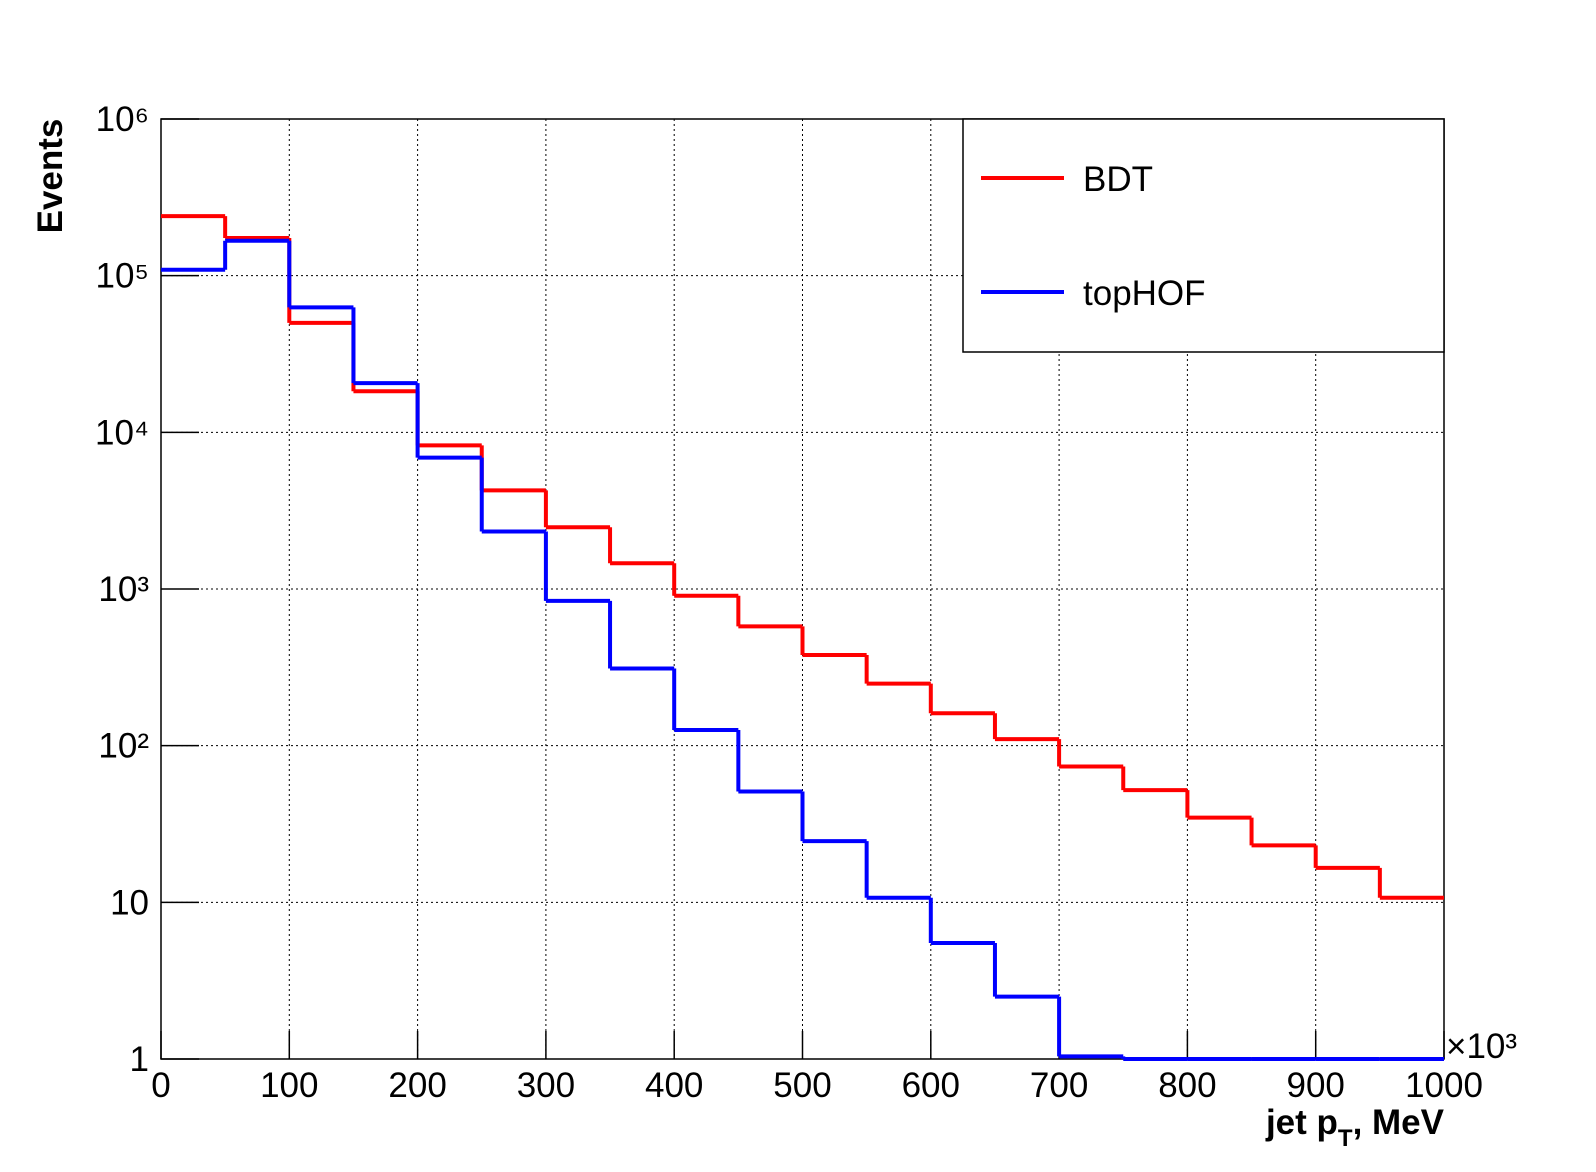 The image size is (1596, 1172). I want to click on legend-box, so click(1203, 235).